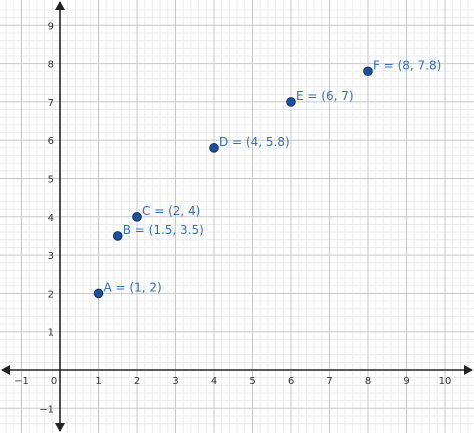  What do you see at coordinates (51, 65) in the screenshot?
I see `y-tick-label: 8` at bounding box center [51, 65].